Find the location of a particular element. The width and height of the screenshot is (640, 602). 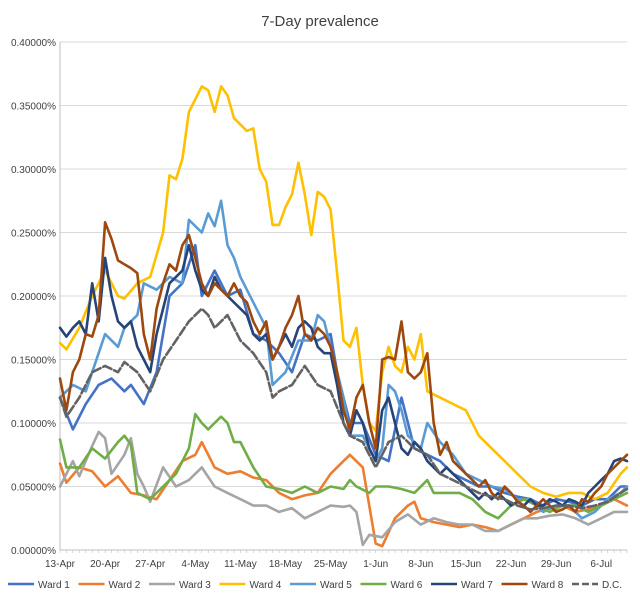

y-tick-label: 0.25000% is located at coordinates (33, 234).